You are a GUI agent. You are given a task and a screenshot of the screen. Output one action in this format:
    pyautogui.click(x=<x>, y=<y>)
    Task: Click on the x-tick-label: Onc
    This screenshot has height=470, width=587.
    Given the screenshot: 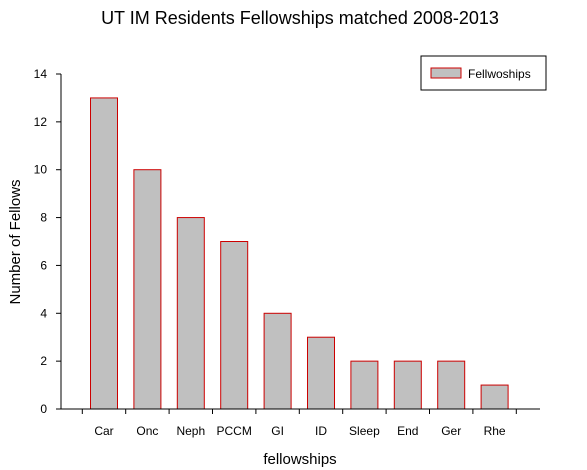 What is the action you would take?
    pyautogui.click(x=147, y=431)
    